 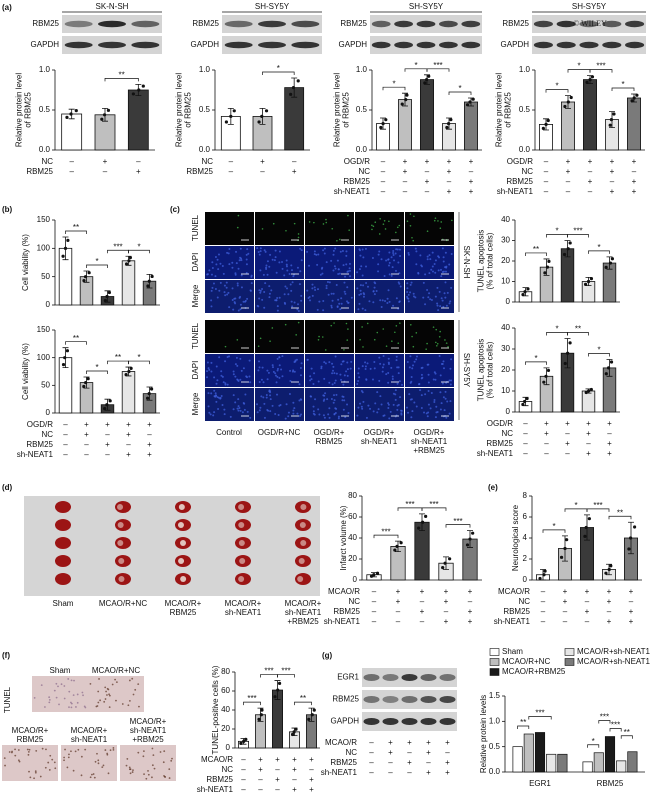 I want to click on y-axis-title: Relative protein level, so click(x=499, y=110).